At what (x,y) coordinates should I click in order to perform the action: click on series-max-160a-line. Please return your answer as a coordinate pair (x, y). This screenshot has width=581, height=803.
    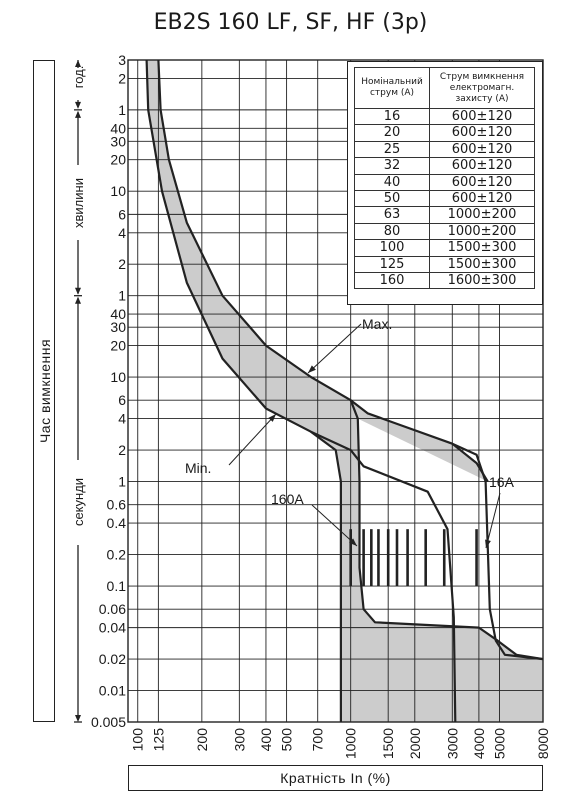
    Looking at the image, I should click on (446, 530).